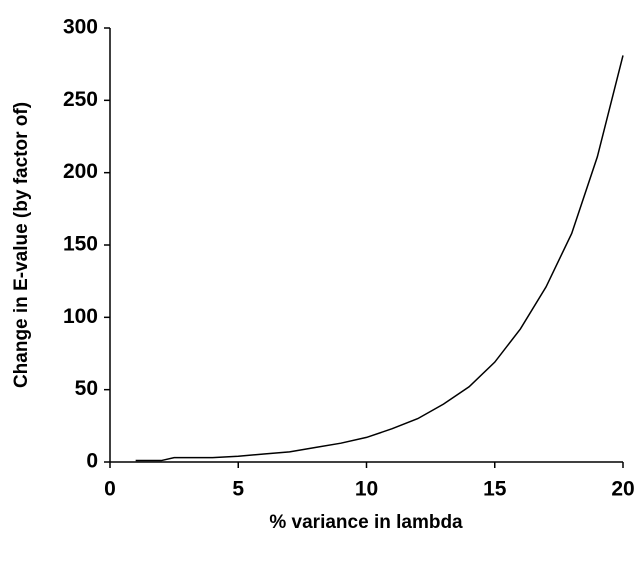  What do you see at coordinates (80, 171) in the screenshot?
I see `y-tick-label: 200` at bounding box center [80, 171].